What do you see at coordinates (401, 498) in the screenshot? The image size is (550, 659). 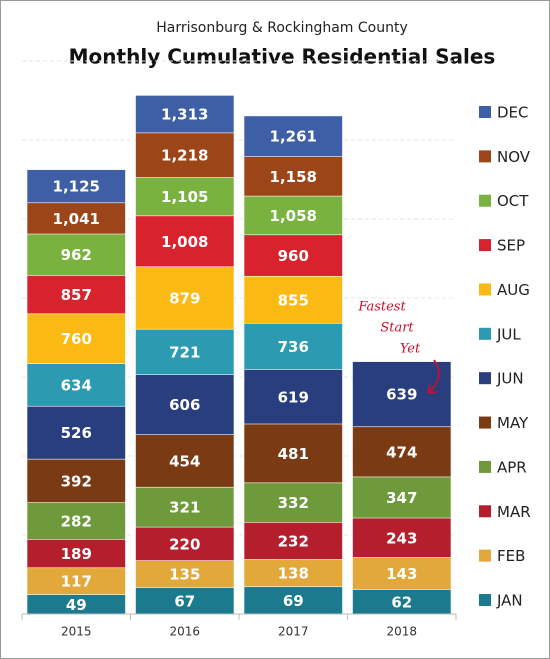 I see `value-label: 347` at bounding box center [401, 498].